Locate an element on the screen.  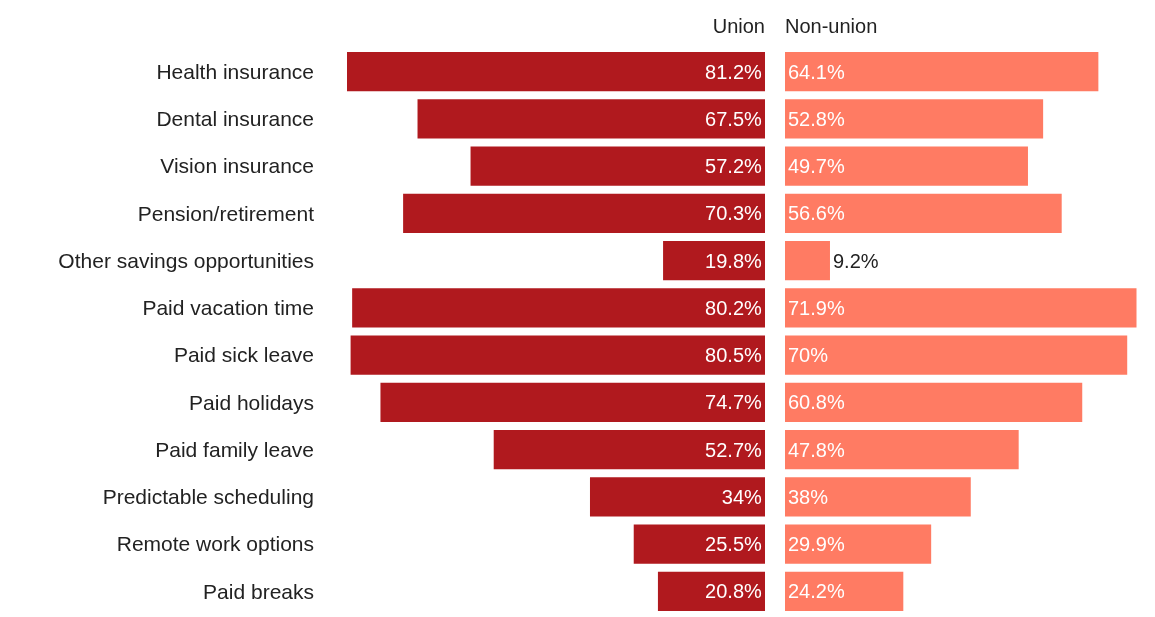
data-label: 67.5% is located at coordinates (733, 118).